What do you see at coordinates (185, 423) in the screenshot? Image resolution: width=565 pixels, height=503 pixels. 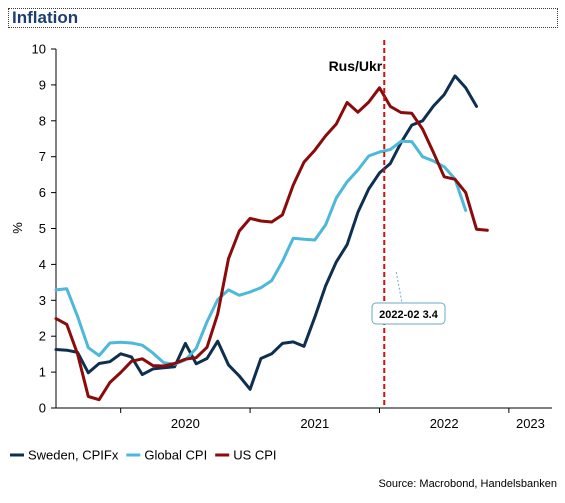 I see `x-tick-label: 2020` at bounding box center [185, 423].